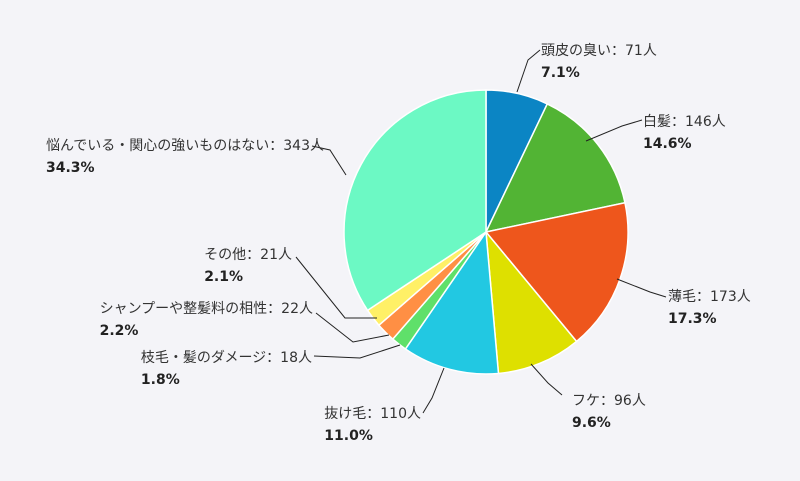  Describe the element at coordinates (599, 51) in the screenshot. I see `slice-label: 頭皮の臭い：71人` at that location.